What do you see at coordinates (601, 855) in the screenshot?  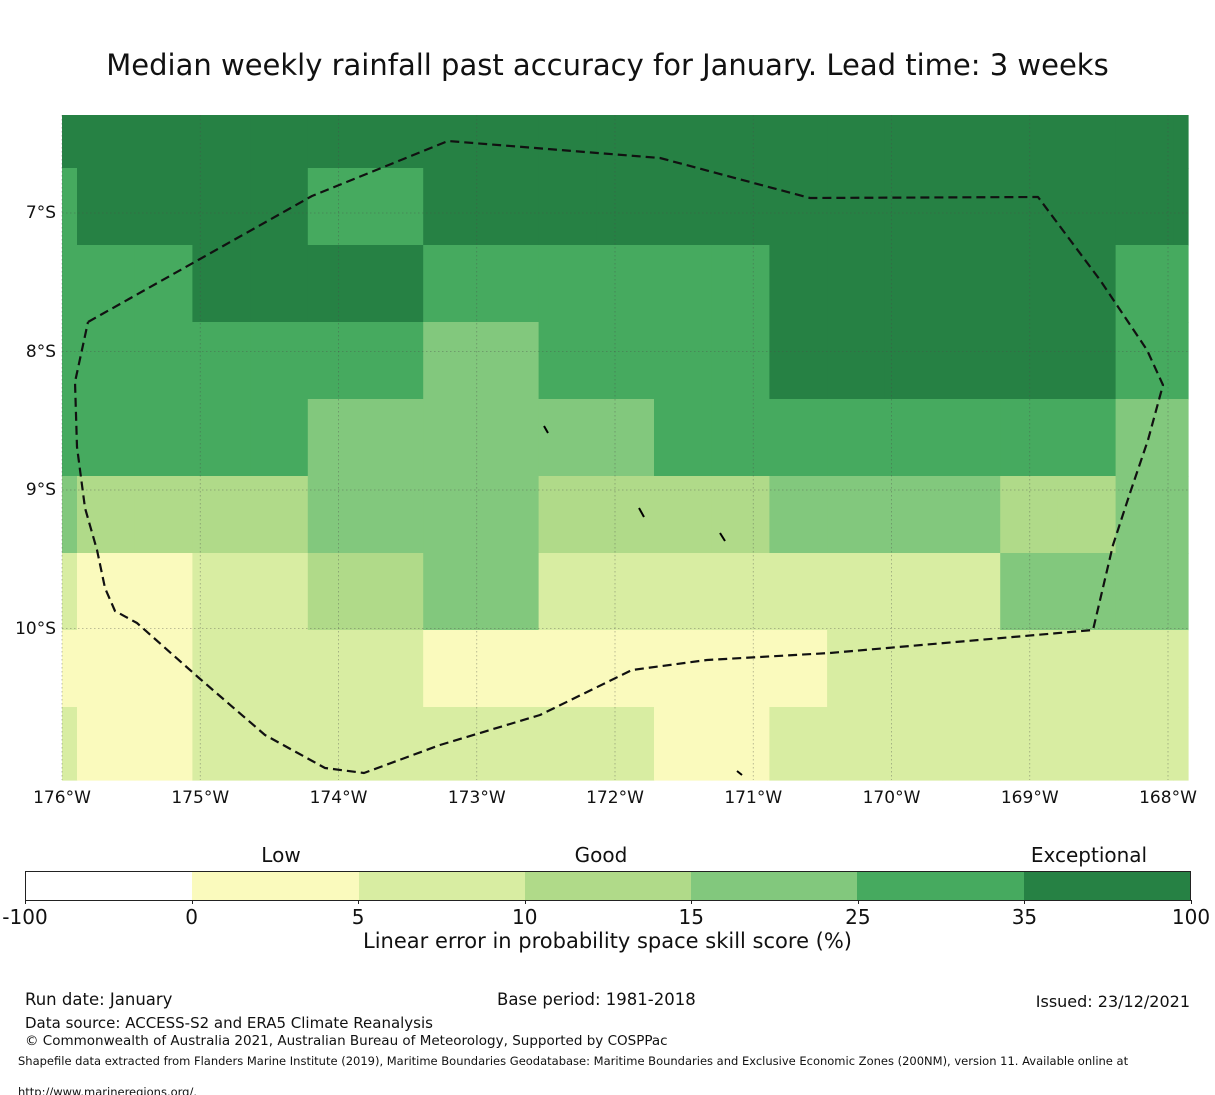 I see `colorbar-quality-label: Good` at bounding box center [601, 855].